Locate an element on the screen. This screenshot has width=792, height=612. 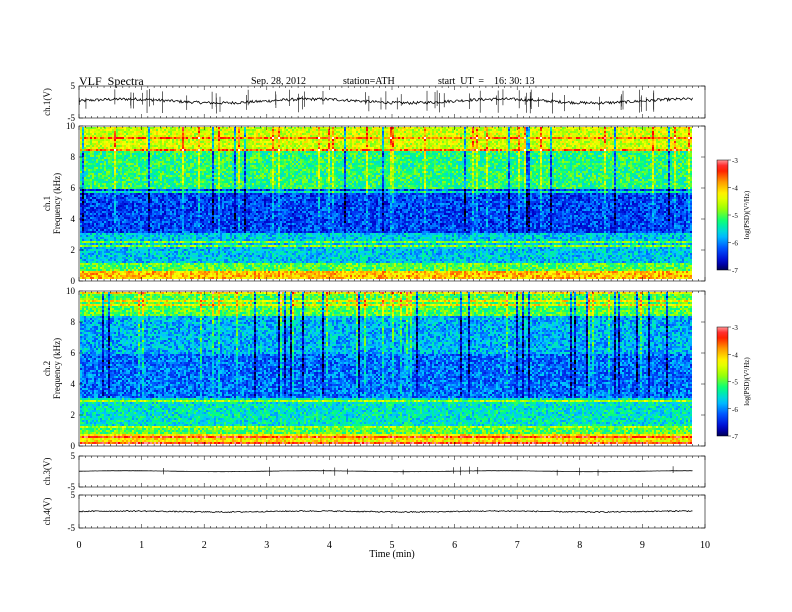
x-tick-label: 4 is located at coordinates (329, 545).